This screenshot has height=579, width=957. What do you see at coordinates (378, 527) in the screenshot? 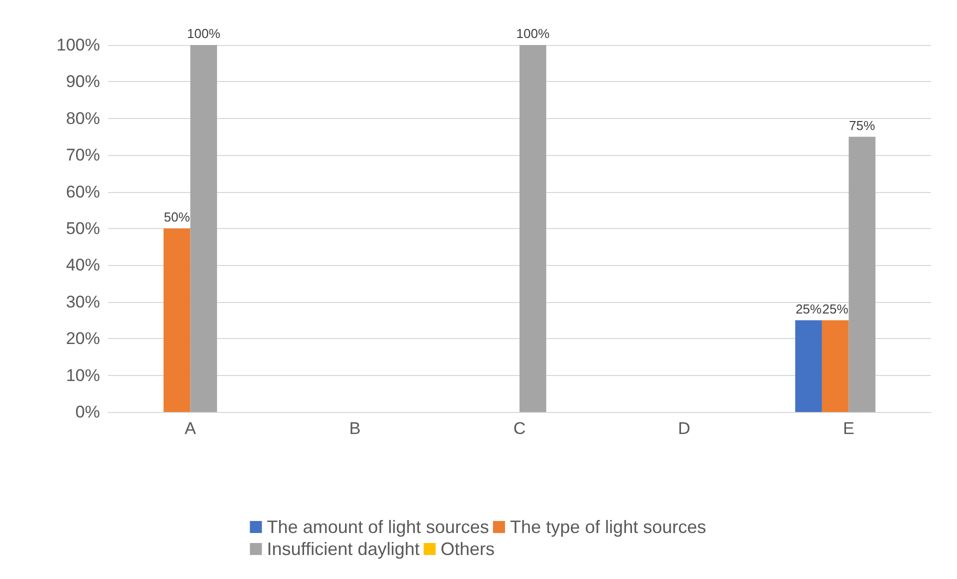
I see `legend-label: The amount of light sources` at bounding box center [378, 527].